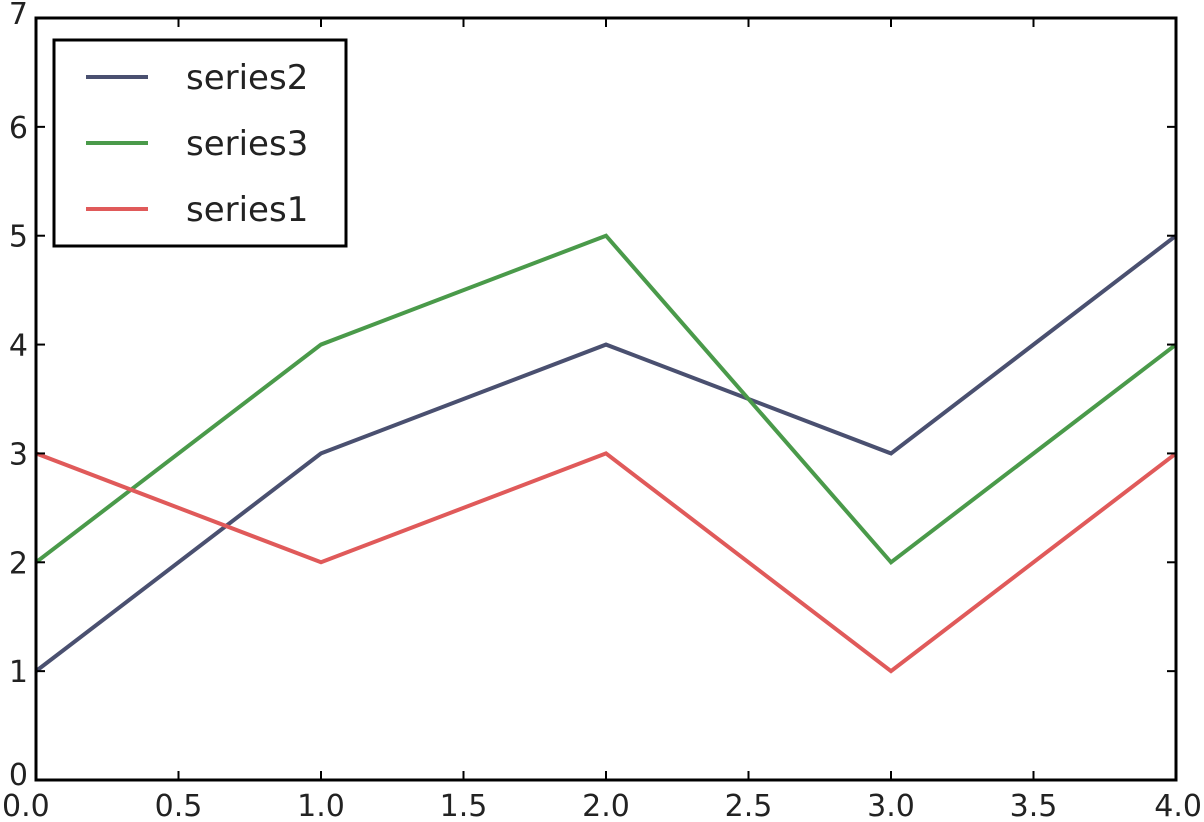 This screenshot has width=1204, height=822. What do you see at coordinates (18, 346) in the screenshot?
I see `y-tick-label: 4` at bounding box center [18, 346].